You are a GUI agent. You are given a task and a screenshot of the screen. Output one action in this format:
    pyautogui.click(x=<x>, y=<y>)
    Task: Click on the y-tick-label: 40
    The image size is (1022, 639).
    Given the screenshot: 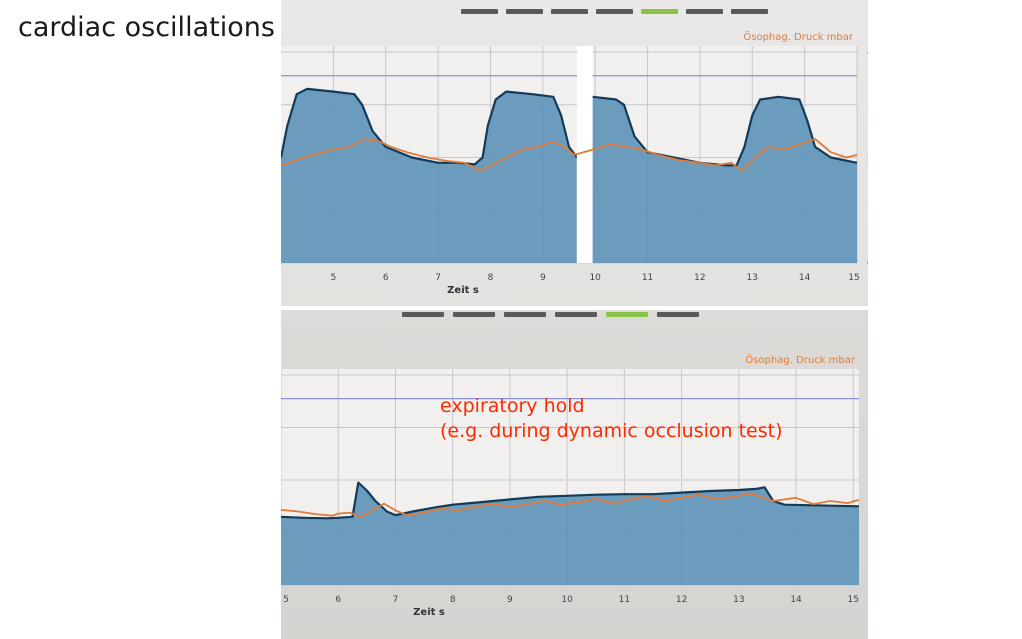 What is the action you would take?
    pyautogui.click(x=867, y=53)
    